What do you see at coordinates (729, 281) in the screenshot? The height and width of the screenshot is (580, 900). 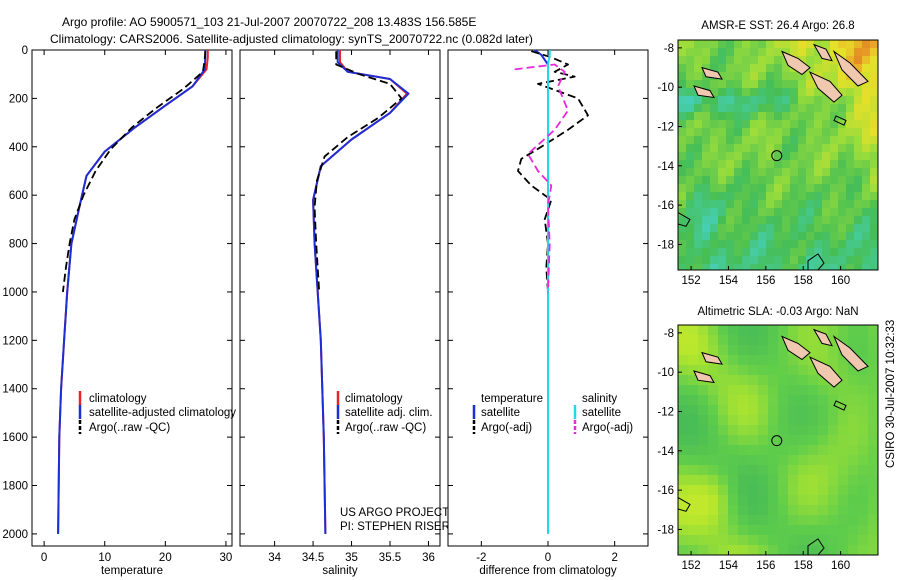 I see `sst-xtick-label: 154` at bounding box center [729, 281].